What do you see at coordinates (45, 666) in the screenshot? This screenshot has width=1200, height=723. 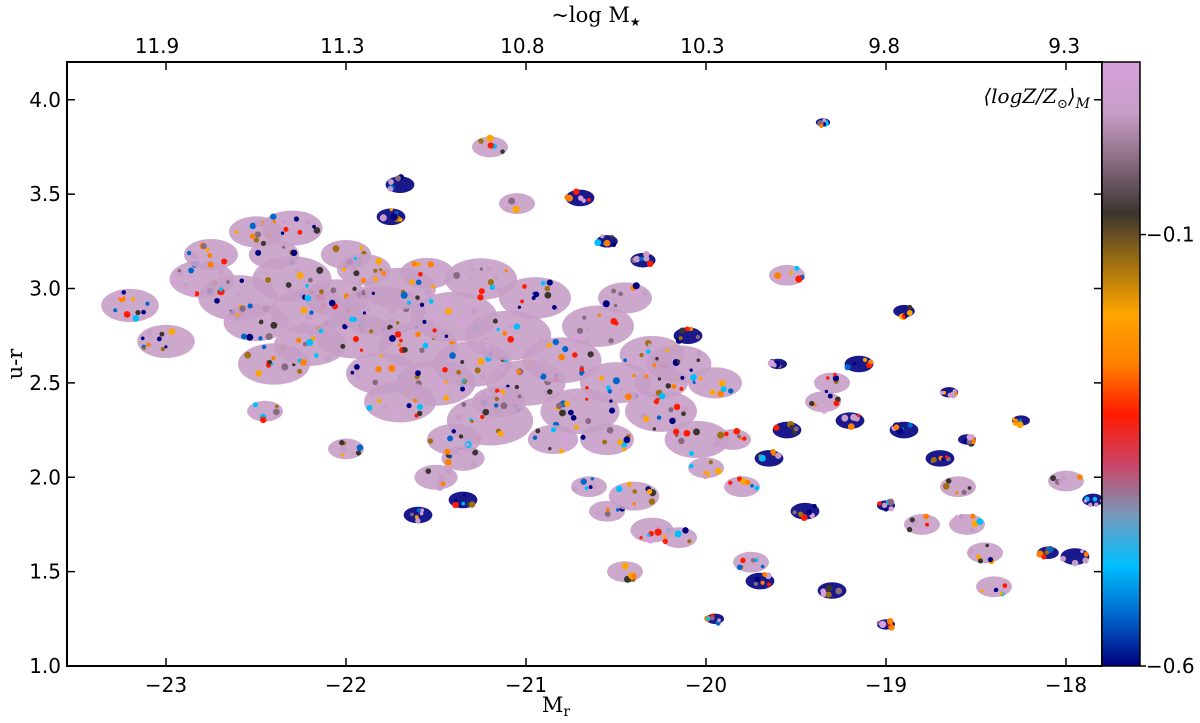 I see `y-tick-label: 1.0` at bounding box center [45, 666].